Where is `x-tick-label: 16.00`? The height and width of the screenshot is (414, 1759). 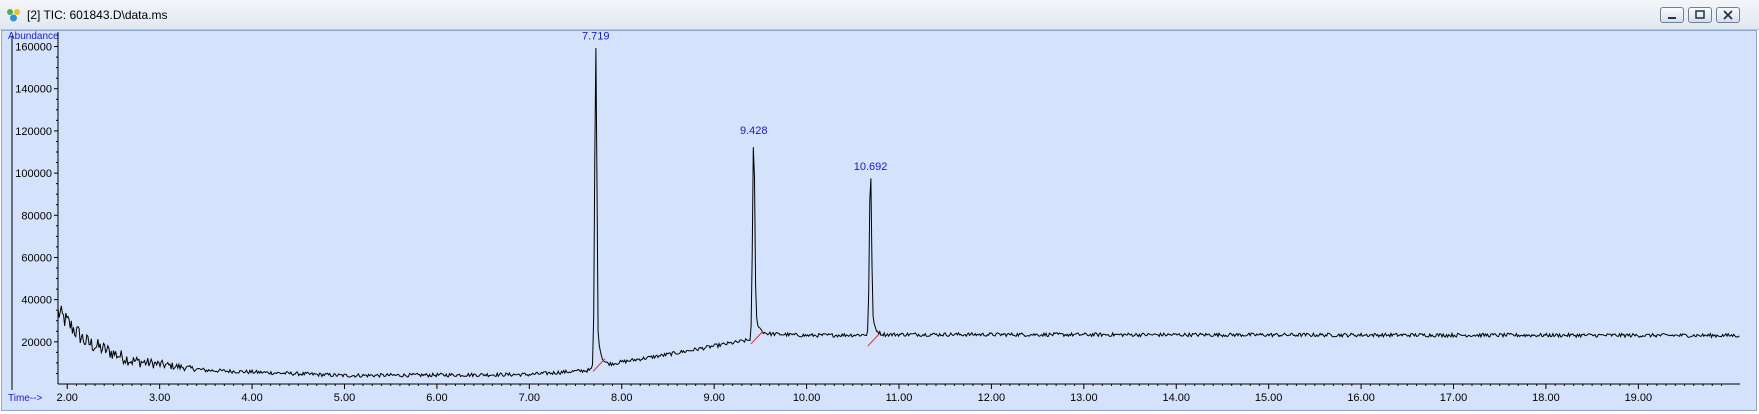
x-tick-label: 16.00 is located at coordinates (1361, 398).